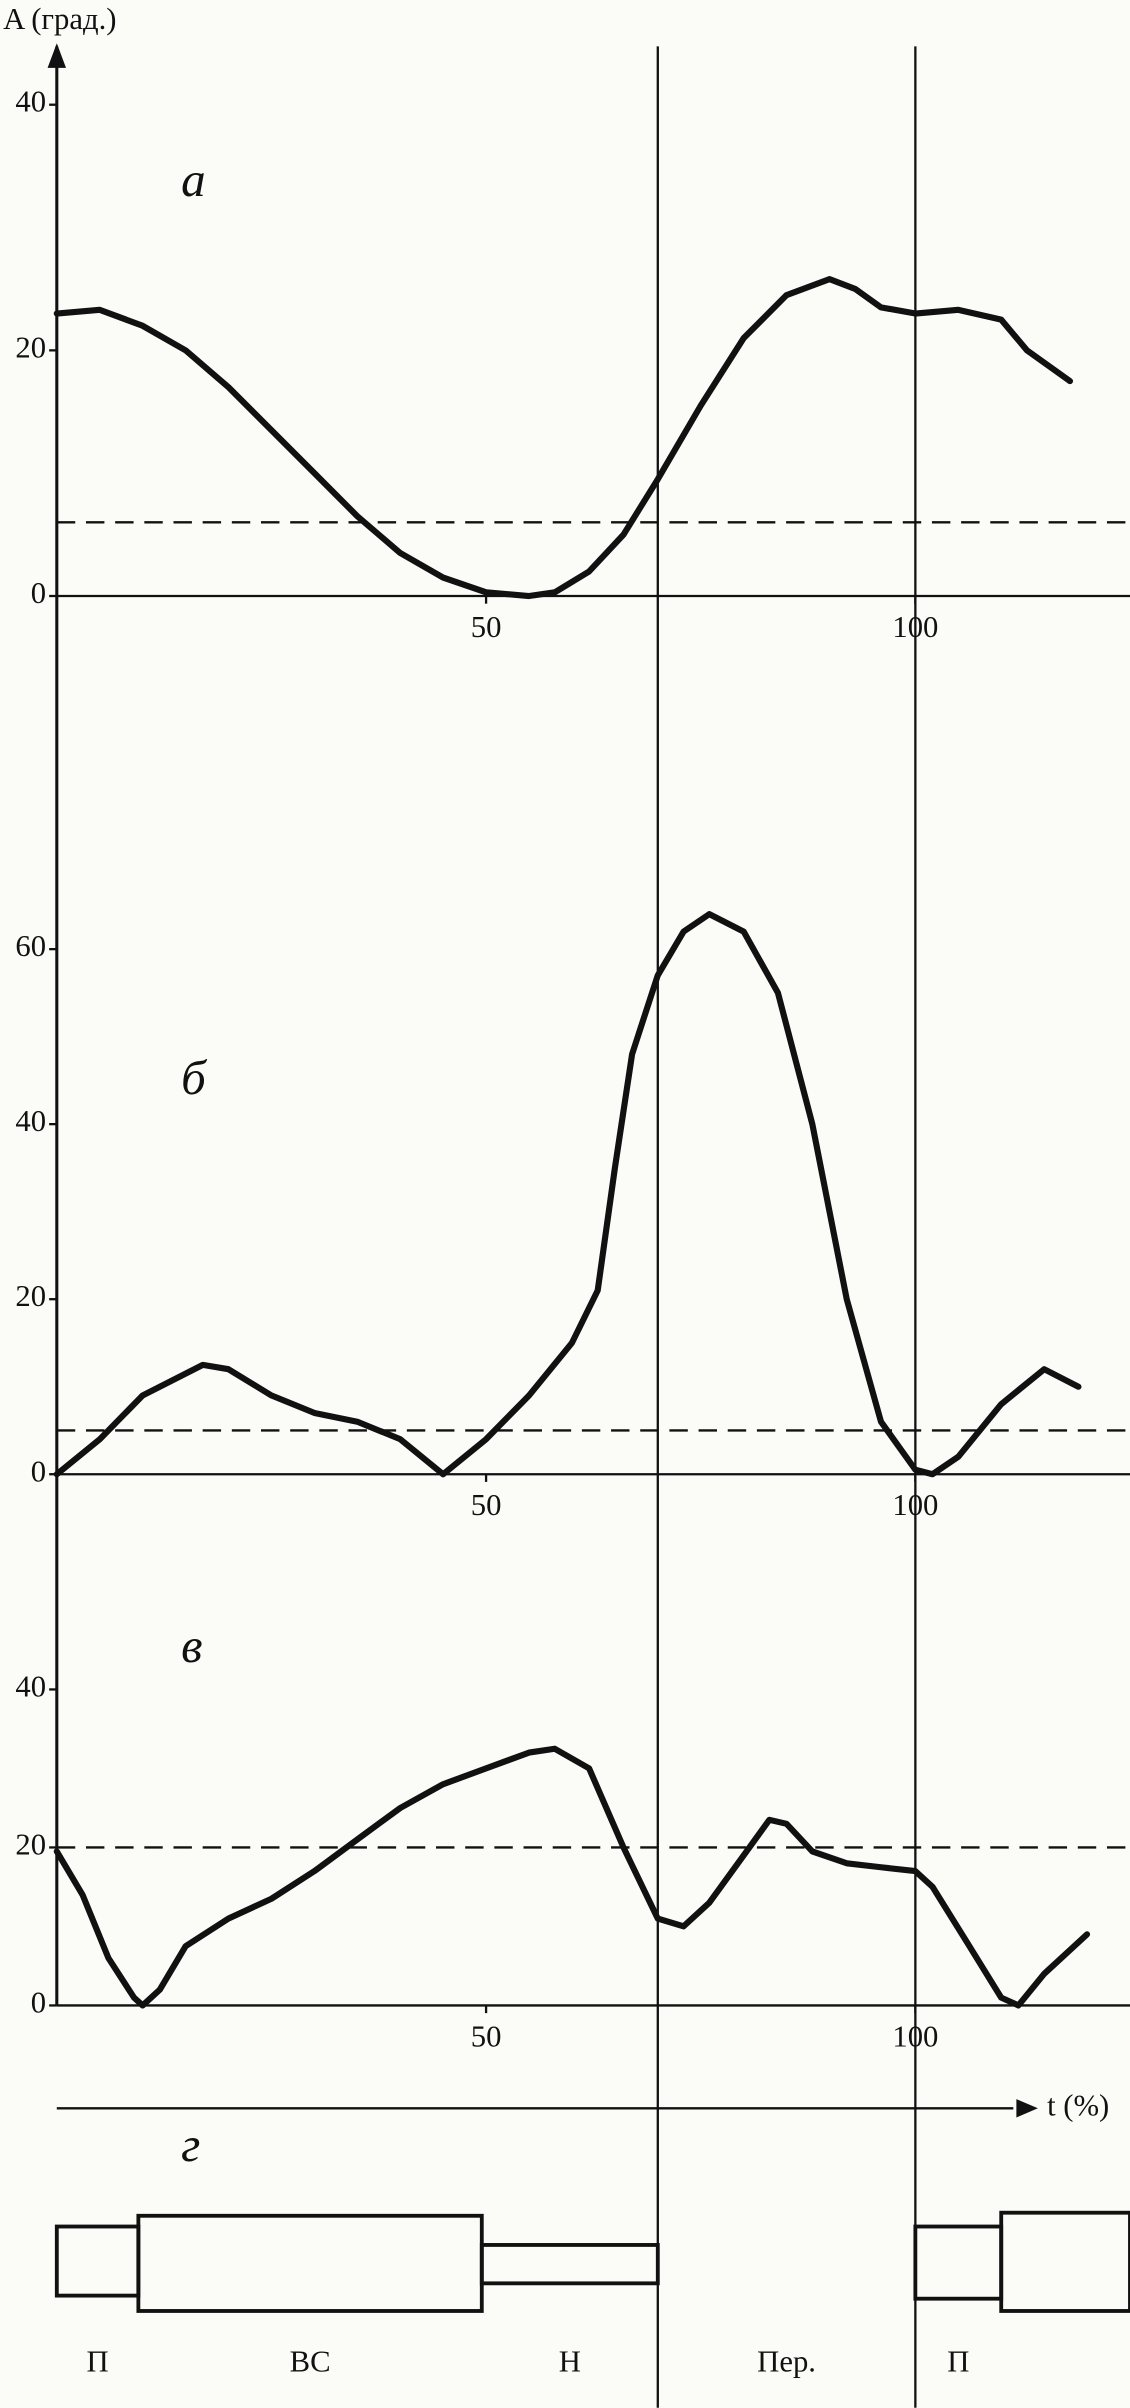 Image resolution: width=1130 pixels, height=2408 pixels. What do you see at coordinates (59, 19) in the screenshot?
I see `y-label: A (град.)` at bounding box center [59, 19].